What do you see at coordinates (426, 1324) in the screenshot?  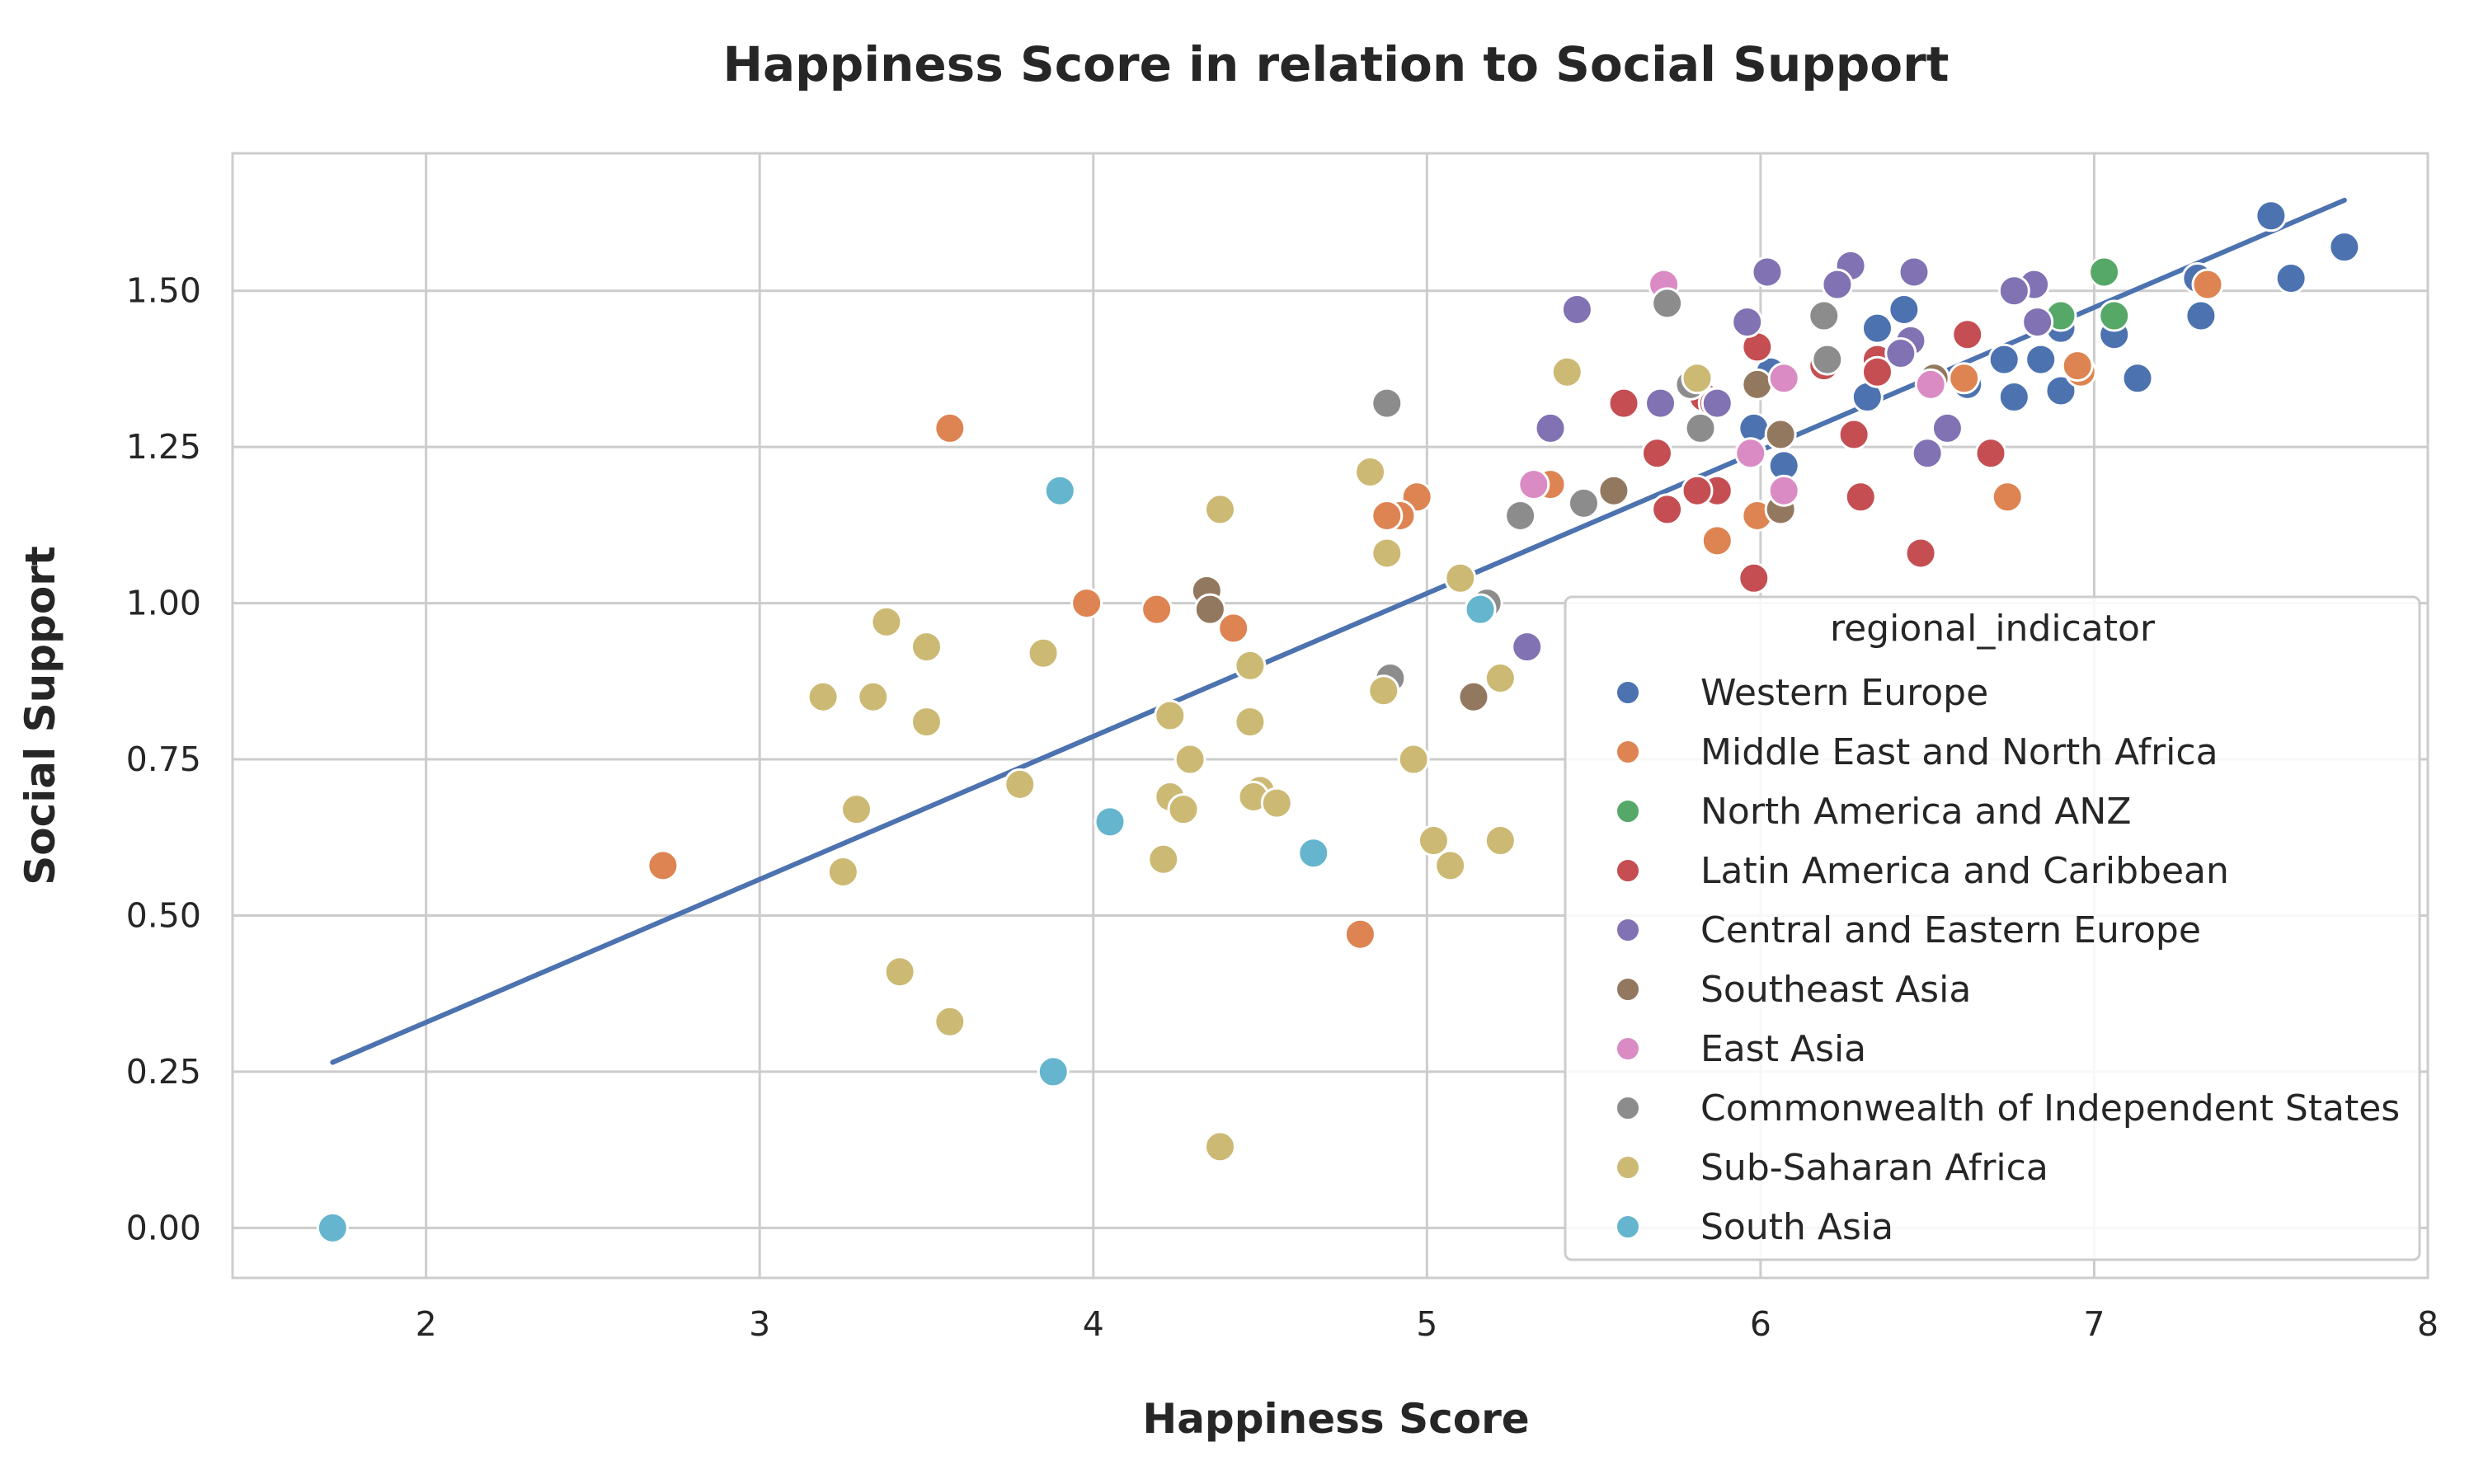 I see `x-tick-label: 2` at bounding box center [426, 1324].